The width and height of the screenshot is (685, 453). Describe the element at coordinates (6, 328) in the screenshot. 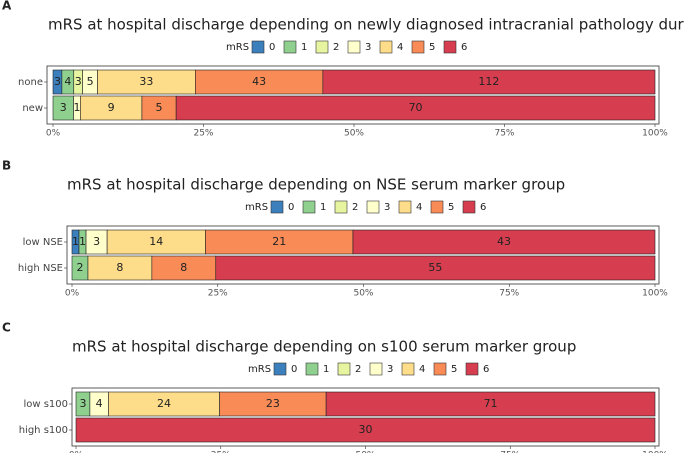

I see `panel-letter: C` at that location.